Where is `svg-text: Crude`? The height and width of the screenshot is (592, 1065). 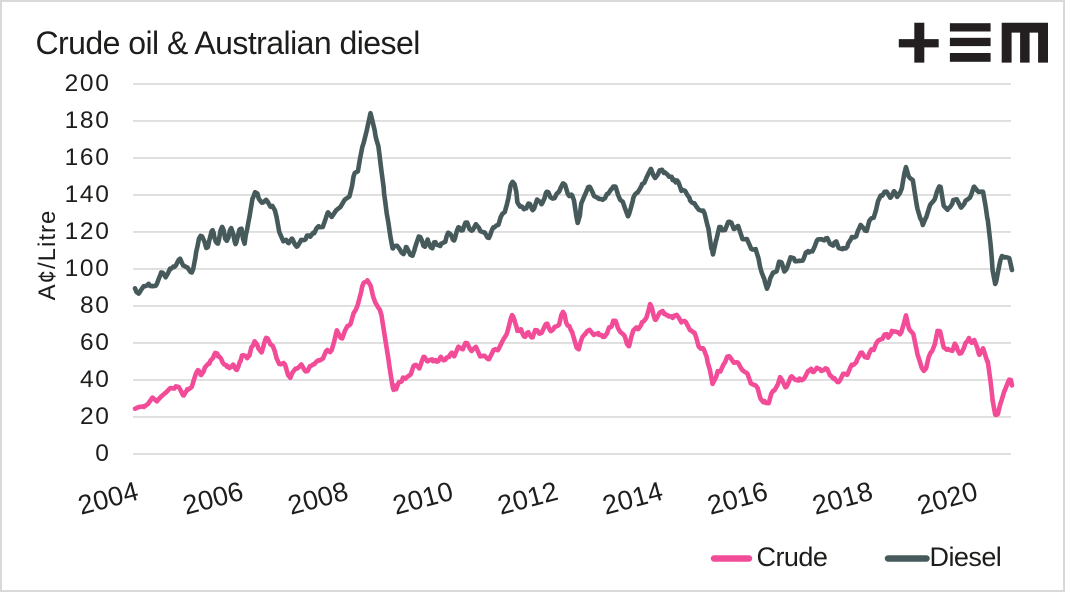 svg-text: Crude is located at coordinates (792, 557).